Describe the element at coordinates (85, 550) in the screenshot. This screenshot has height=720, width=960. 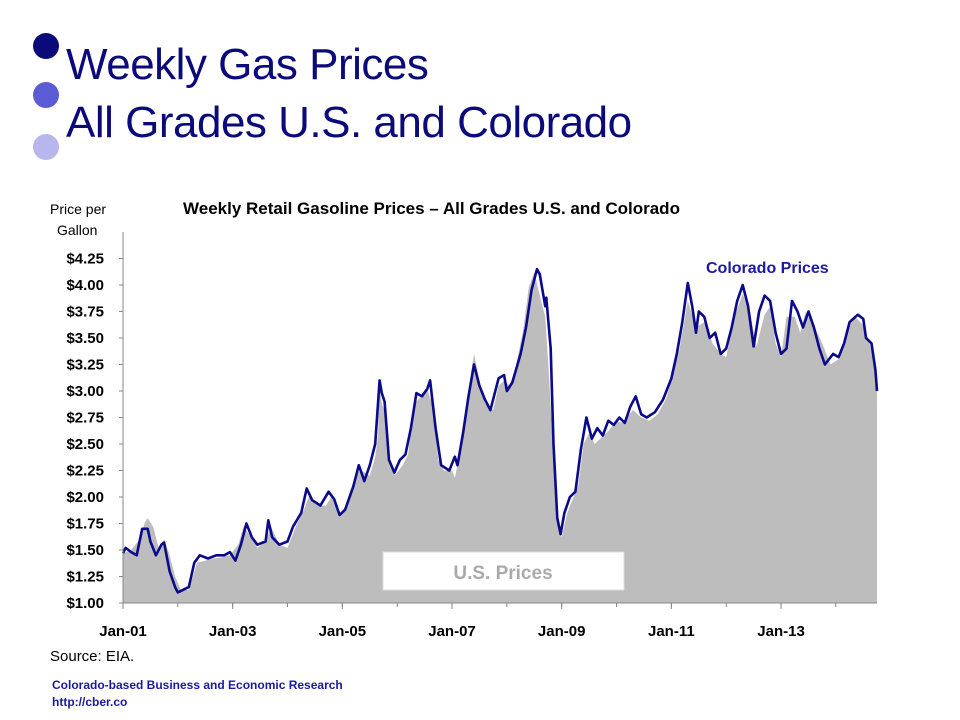
I see `y-tick-label: $1.50` at that location.